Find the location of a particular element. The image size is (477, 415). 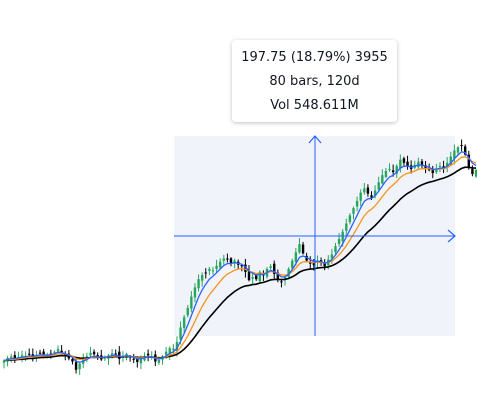

arrow-up-icon is located at coordinates (315, 139).